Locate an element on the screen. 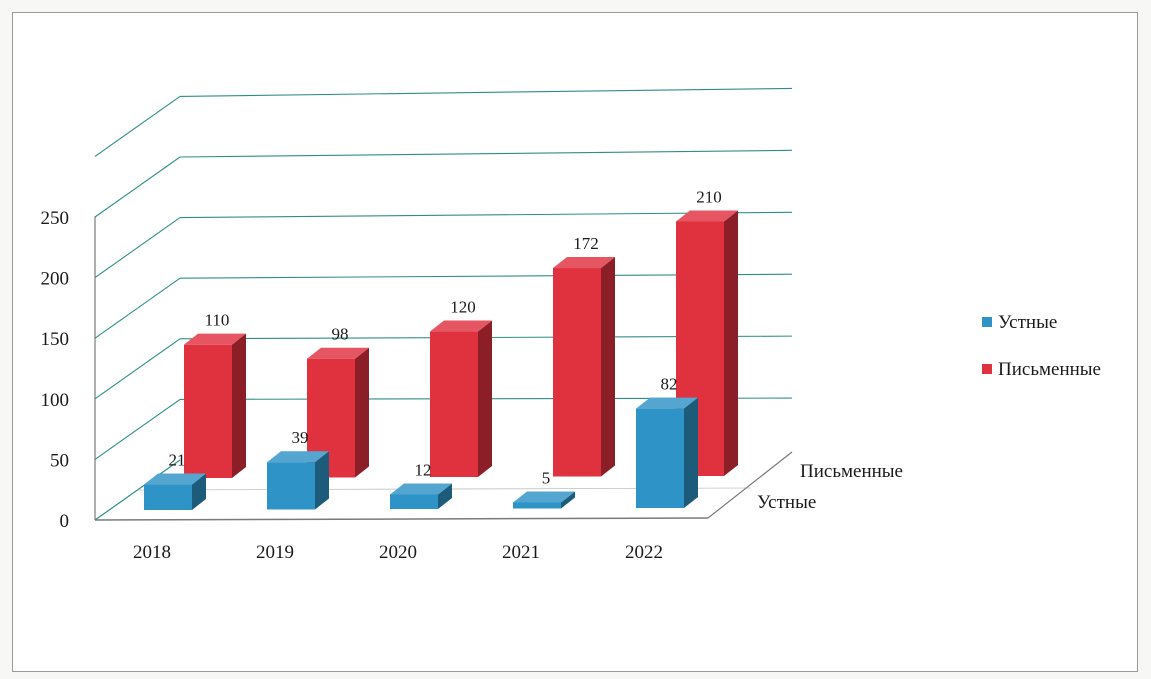 The image size is (1151, 679). y-tick-label: 250 is located at coordinates (55, 218).